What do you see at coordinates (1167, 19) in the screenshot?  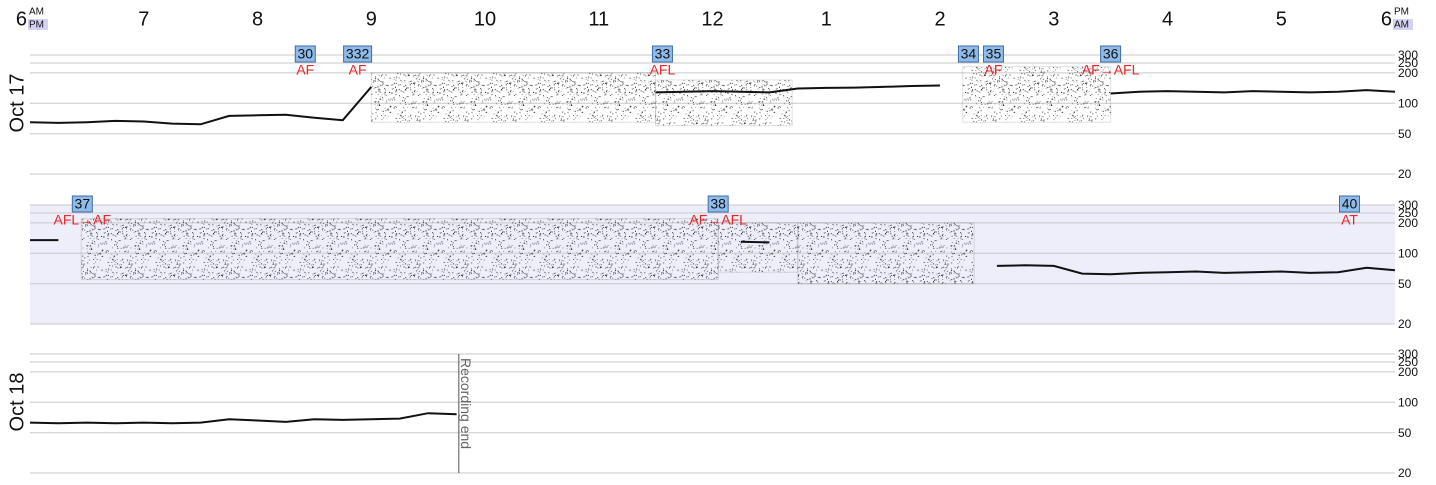 I see `hour-label: 4` at bounding box center [1167, 19].